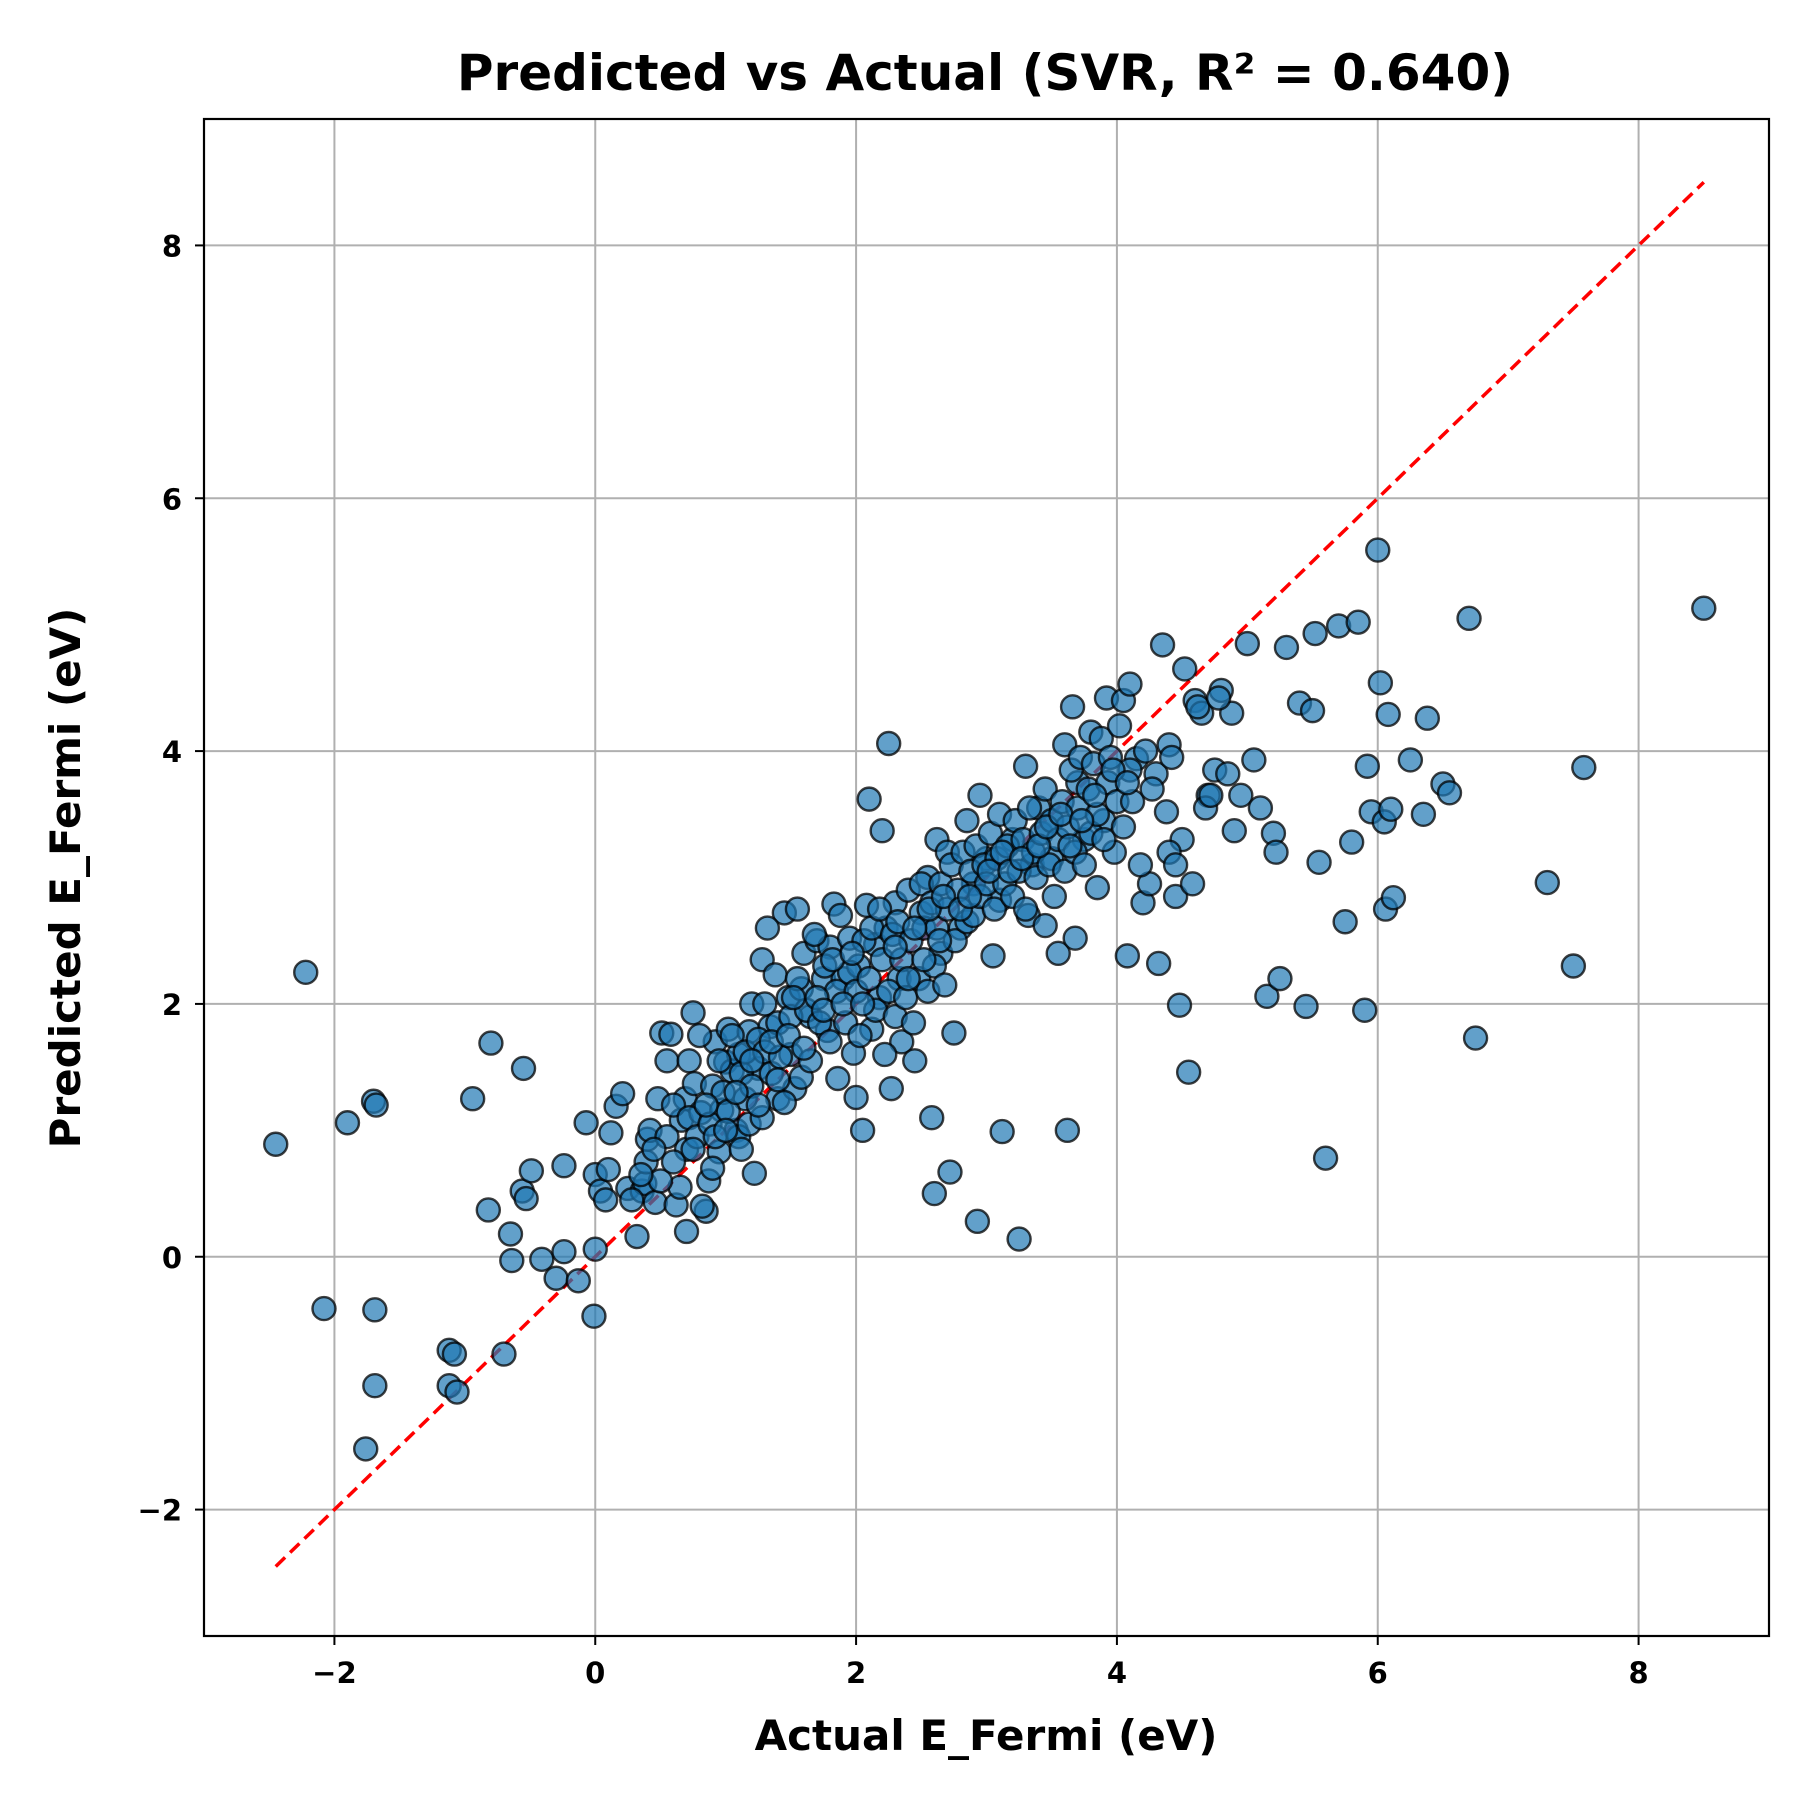 Image resolution: width=1800 pixels, height=1800 pixels. Describe the element at coordinates (334, 1673) in the screenshot. I see `x-tick-label: −2` at that location.